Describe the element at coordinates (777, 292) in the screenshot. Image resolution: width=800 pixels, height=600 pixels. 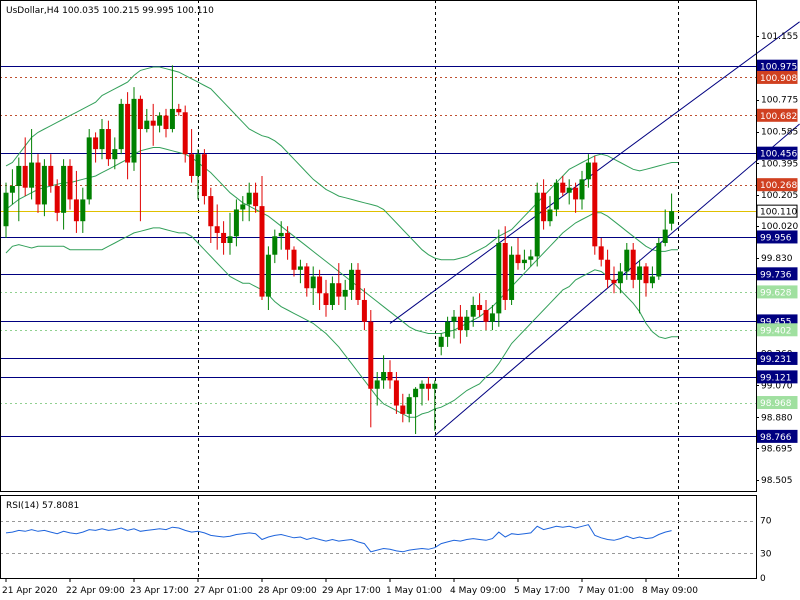
I see `level-label-99.628: 99.628` at that location.